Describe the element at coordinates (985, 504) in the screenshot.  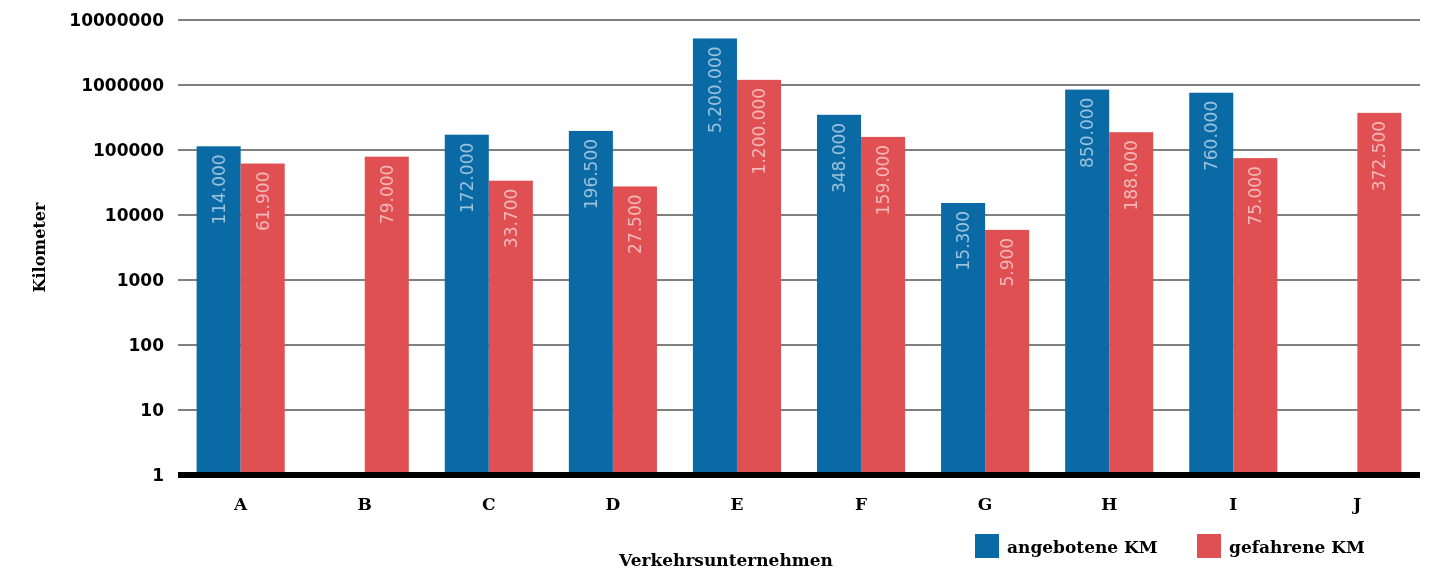
I see `x-tick-label: G` at that location.